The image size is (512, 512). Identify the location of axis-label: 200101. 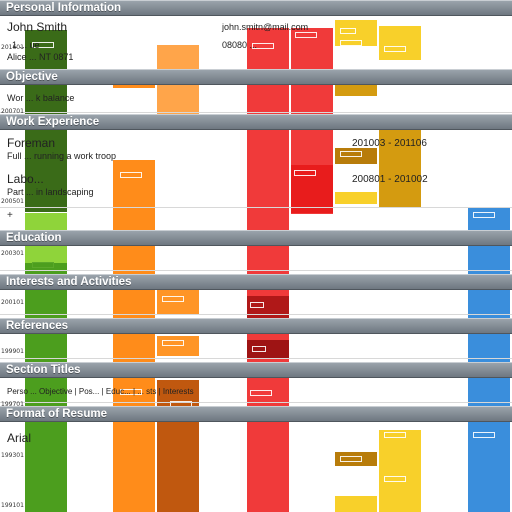
(12, 302).